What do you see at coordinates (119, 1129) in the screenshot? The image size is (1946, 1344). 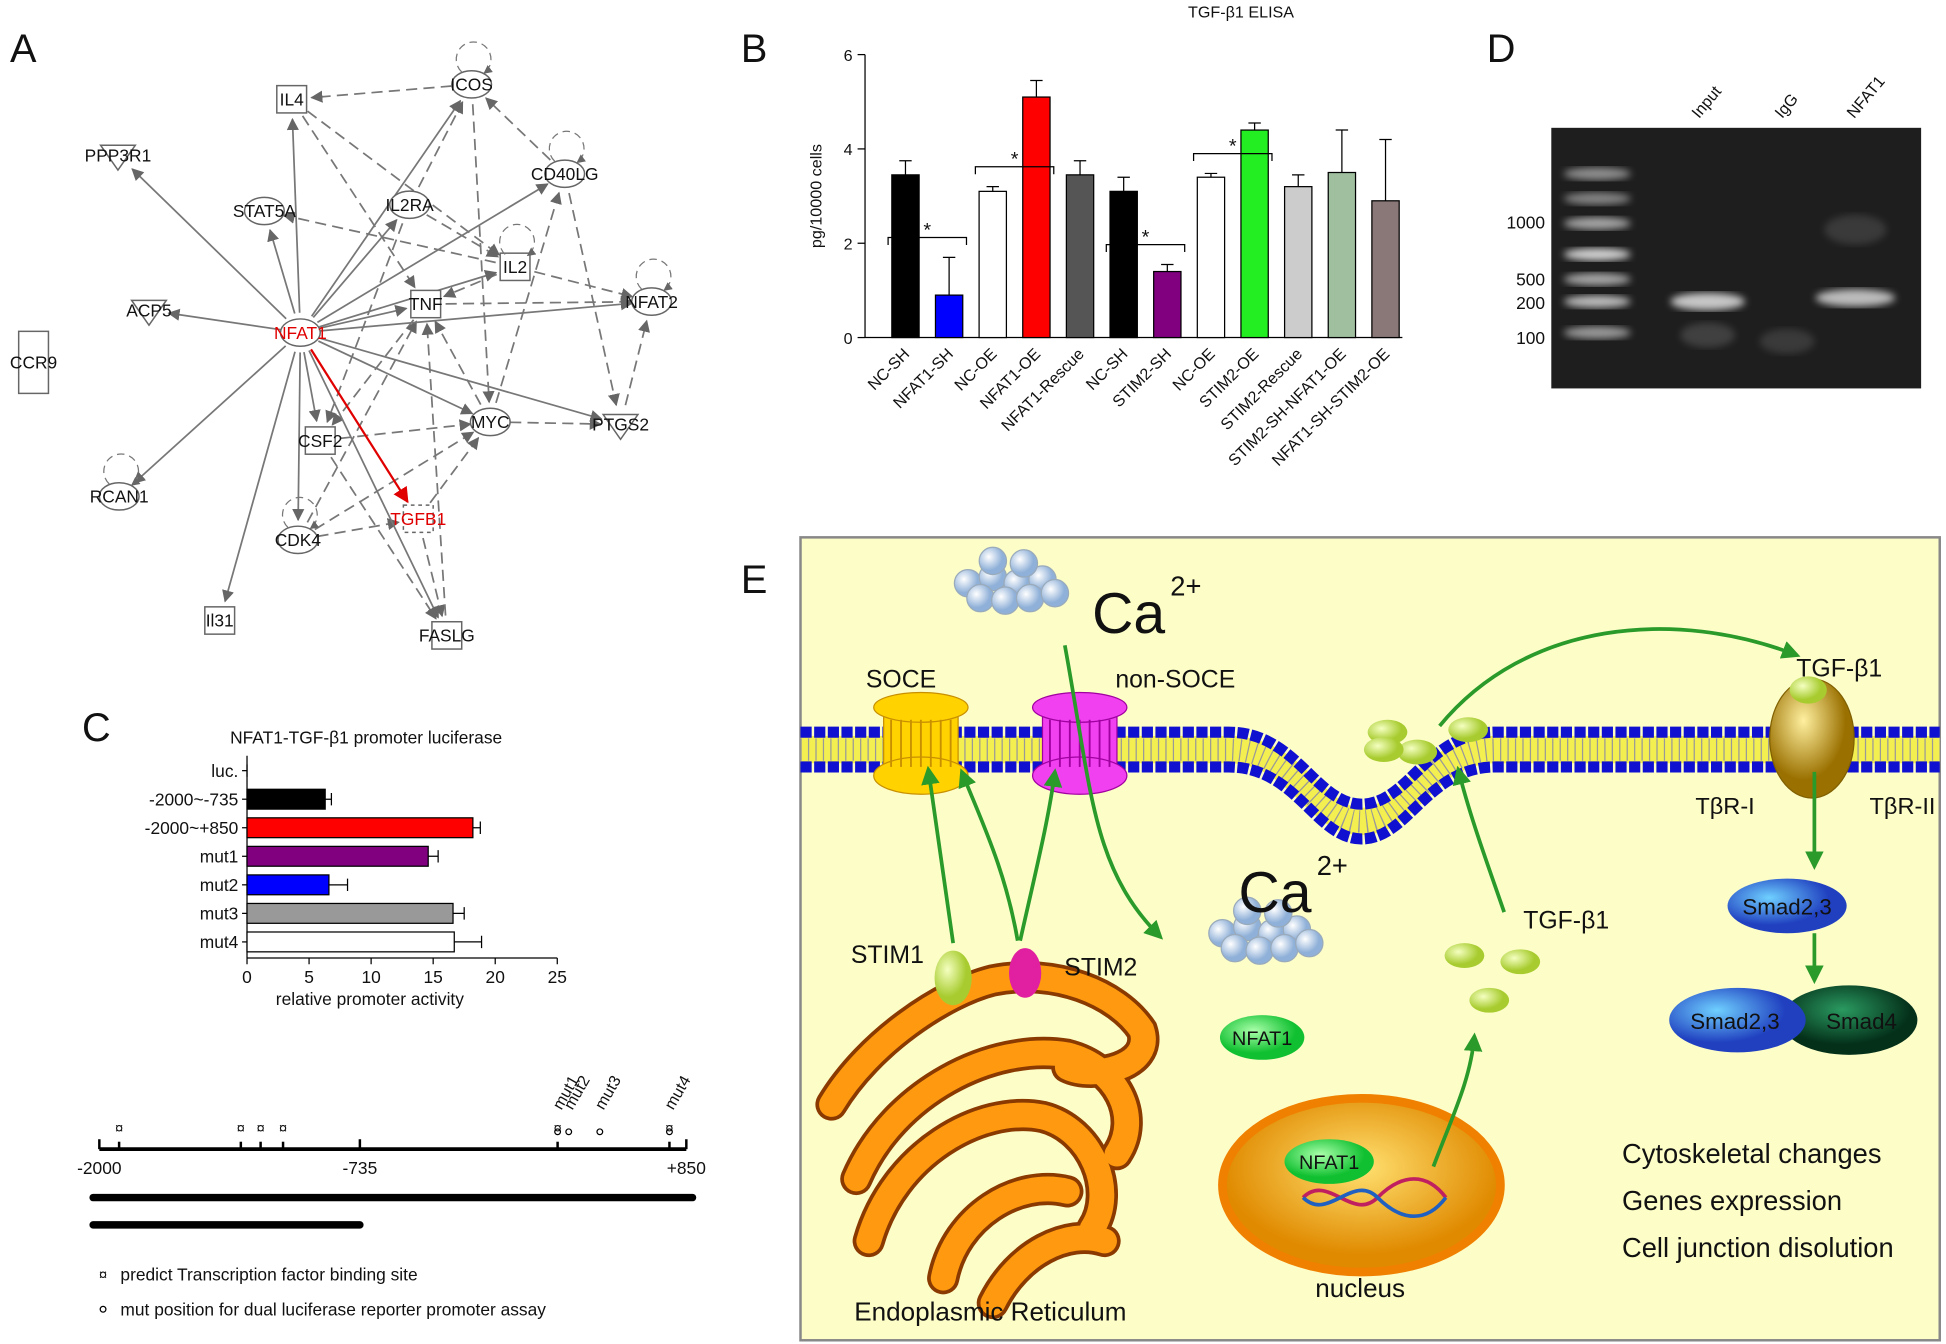 I see `binding-site: ¤` at bounding box center [119, 1129].